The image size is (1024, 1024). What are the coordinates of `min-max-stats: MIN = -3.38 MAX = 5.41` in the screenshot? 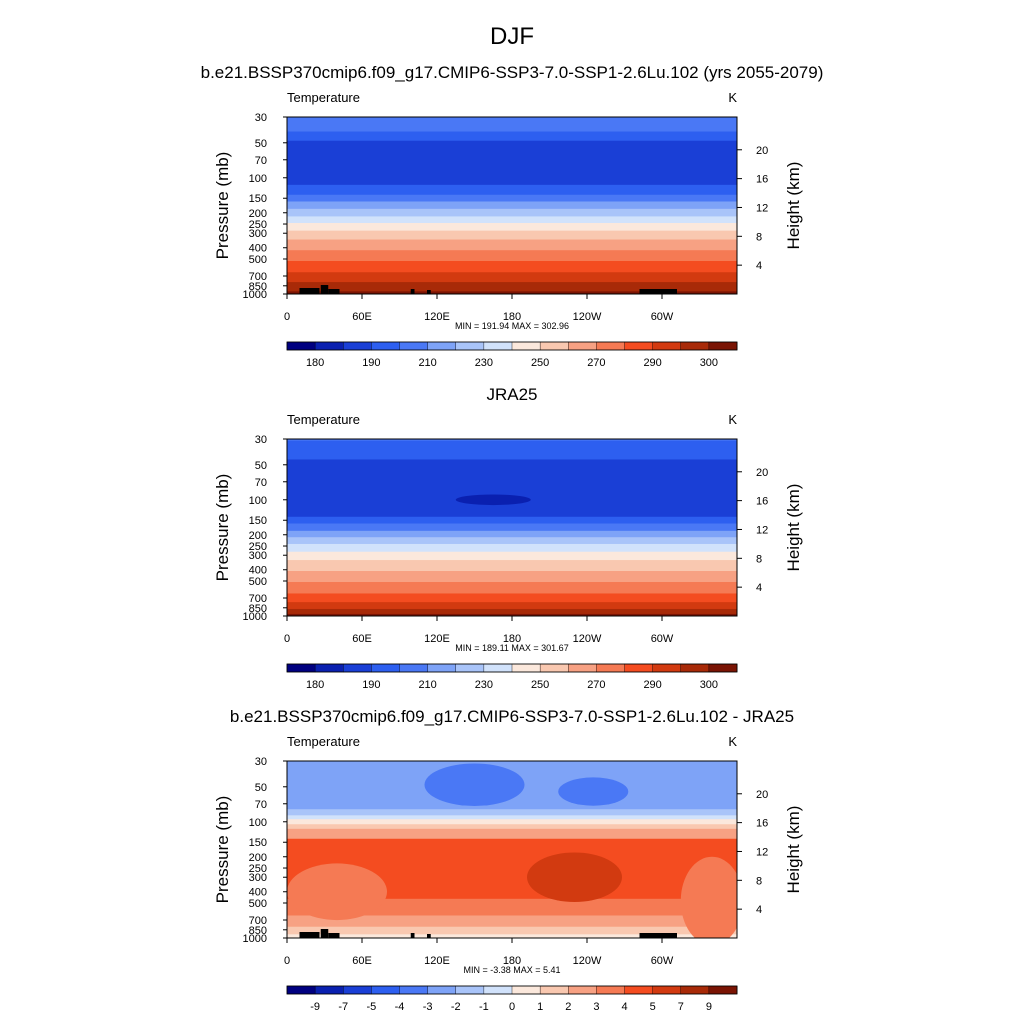 It's located at (511, 970).